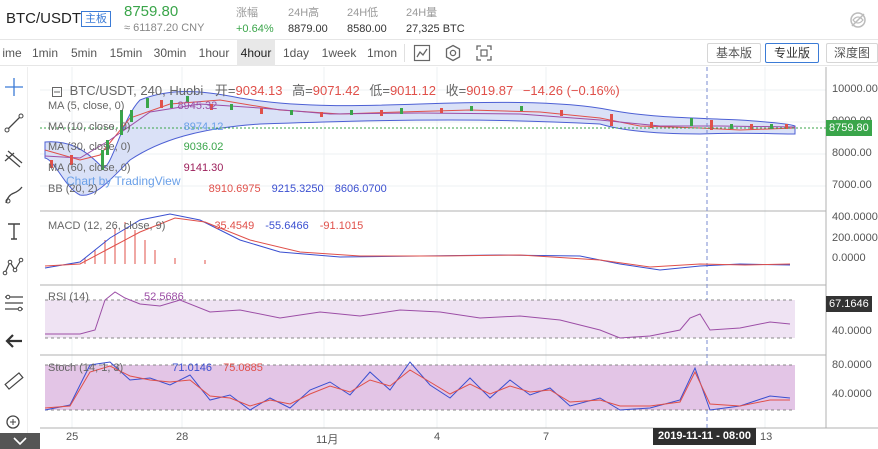 The height and width of the screenshot is (449, 878). What do you see at coordinates (14, 267) in the screenshot?
I see `pattern-icon` at bounding box center [14, 267].